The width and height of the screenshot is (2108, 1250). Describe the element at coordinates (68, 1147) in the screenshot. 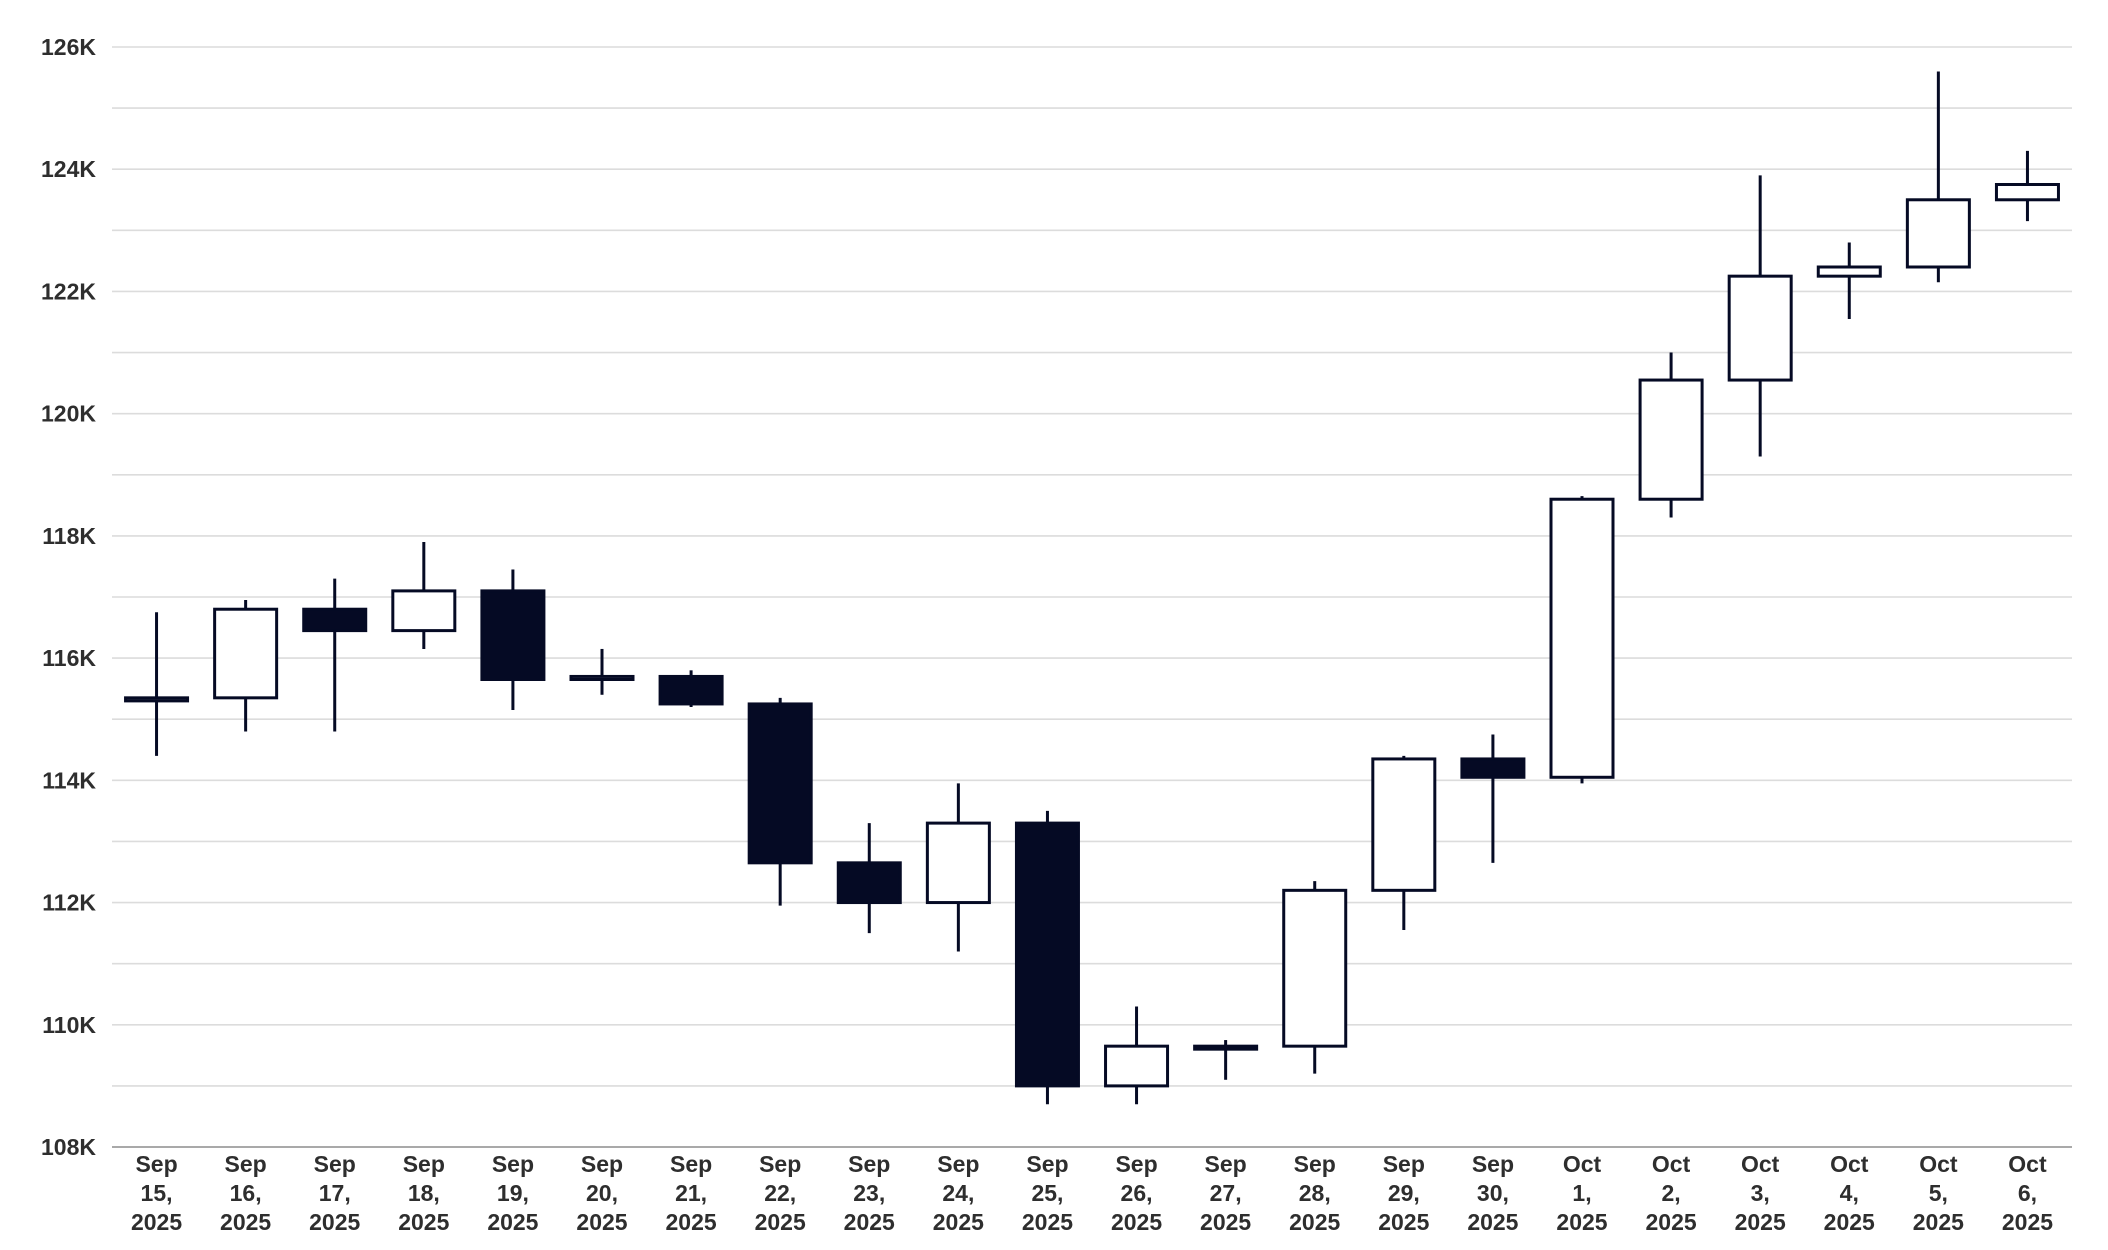

I see `y-tick-label: 108K` at that location.